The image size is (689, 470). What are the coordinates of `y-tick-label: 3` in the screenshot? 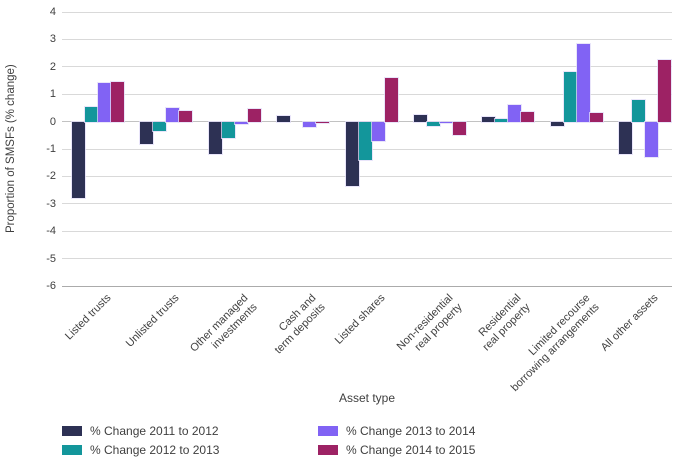 It's located at (52, 39).